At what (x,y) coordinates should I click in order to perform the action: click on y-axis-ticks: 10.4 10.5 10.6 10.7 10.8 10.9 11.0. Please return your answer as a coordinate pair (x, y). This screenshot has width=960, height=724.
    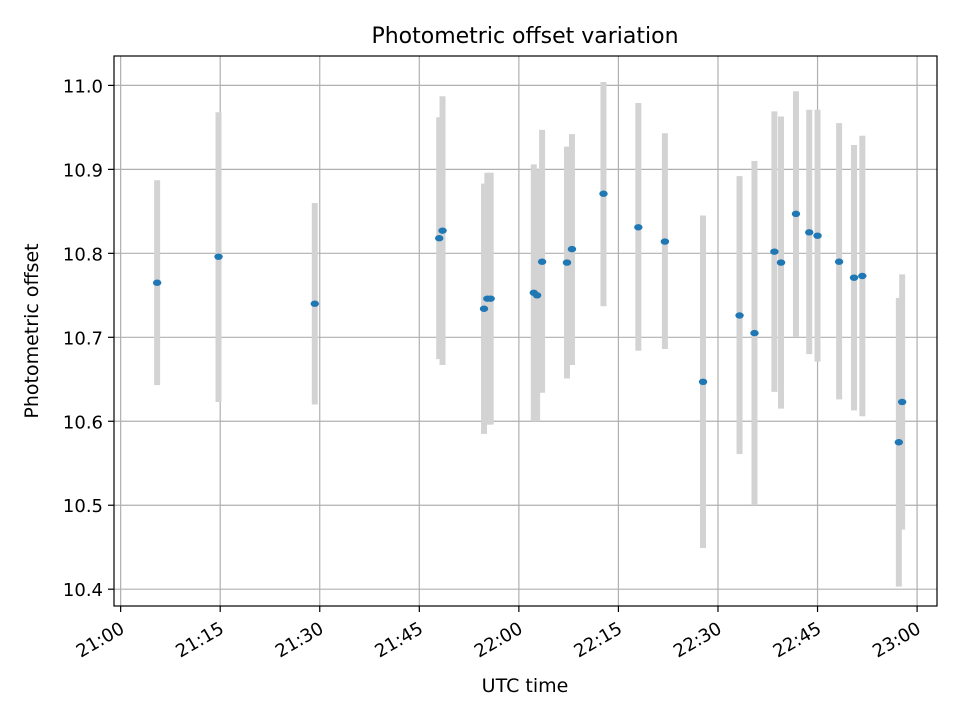
    Looking at the image, I should click on (88, 338).